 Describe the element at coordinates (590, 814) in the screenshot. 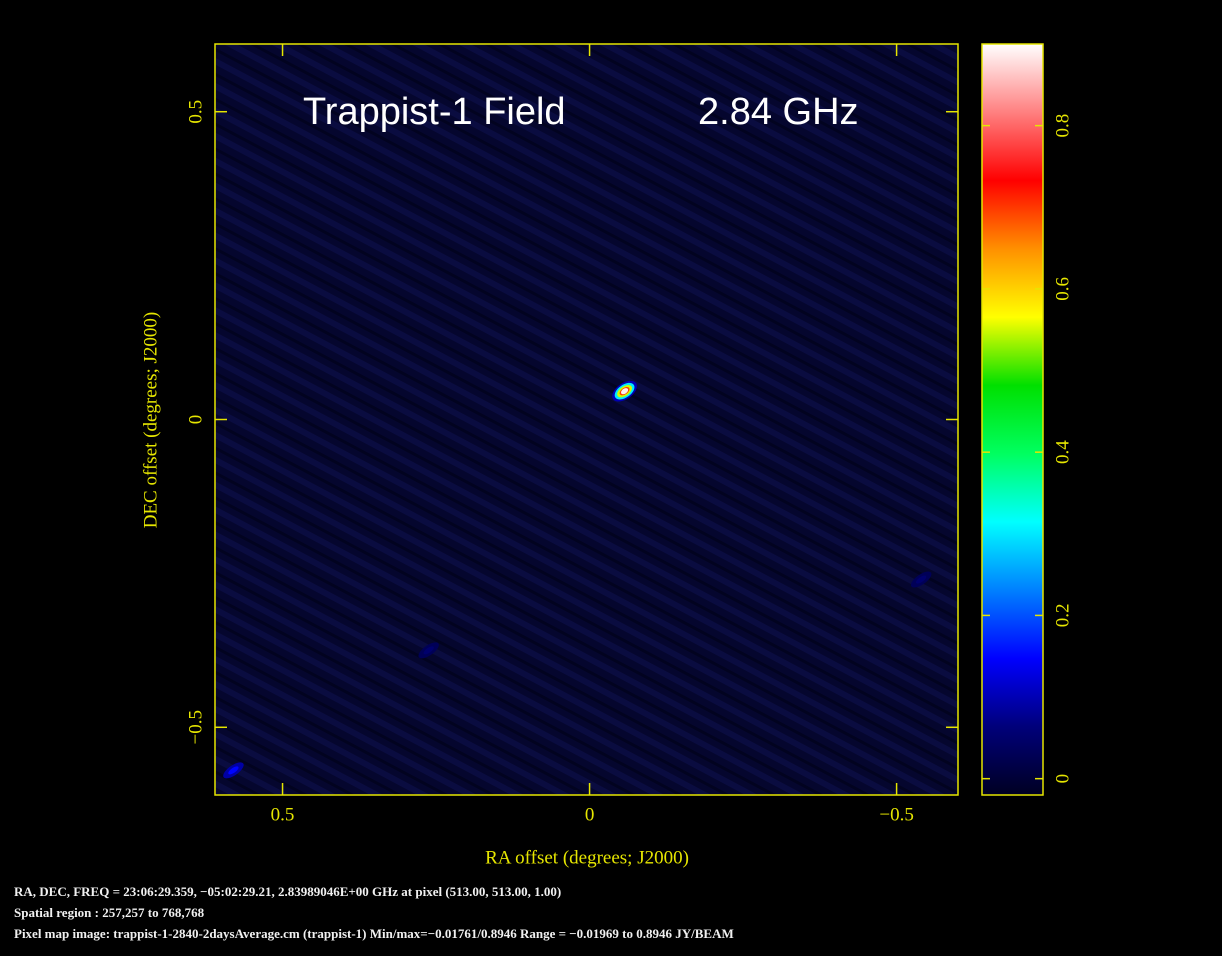

I see `x-tick-label: 0` at that location.